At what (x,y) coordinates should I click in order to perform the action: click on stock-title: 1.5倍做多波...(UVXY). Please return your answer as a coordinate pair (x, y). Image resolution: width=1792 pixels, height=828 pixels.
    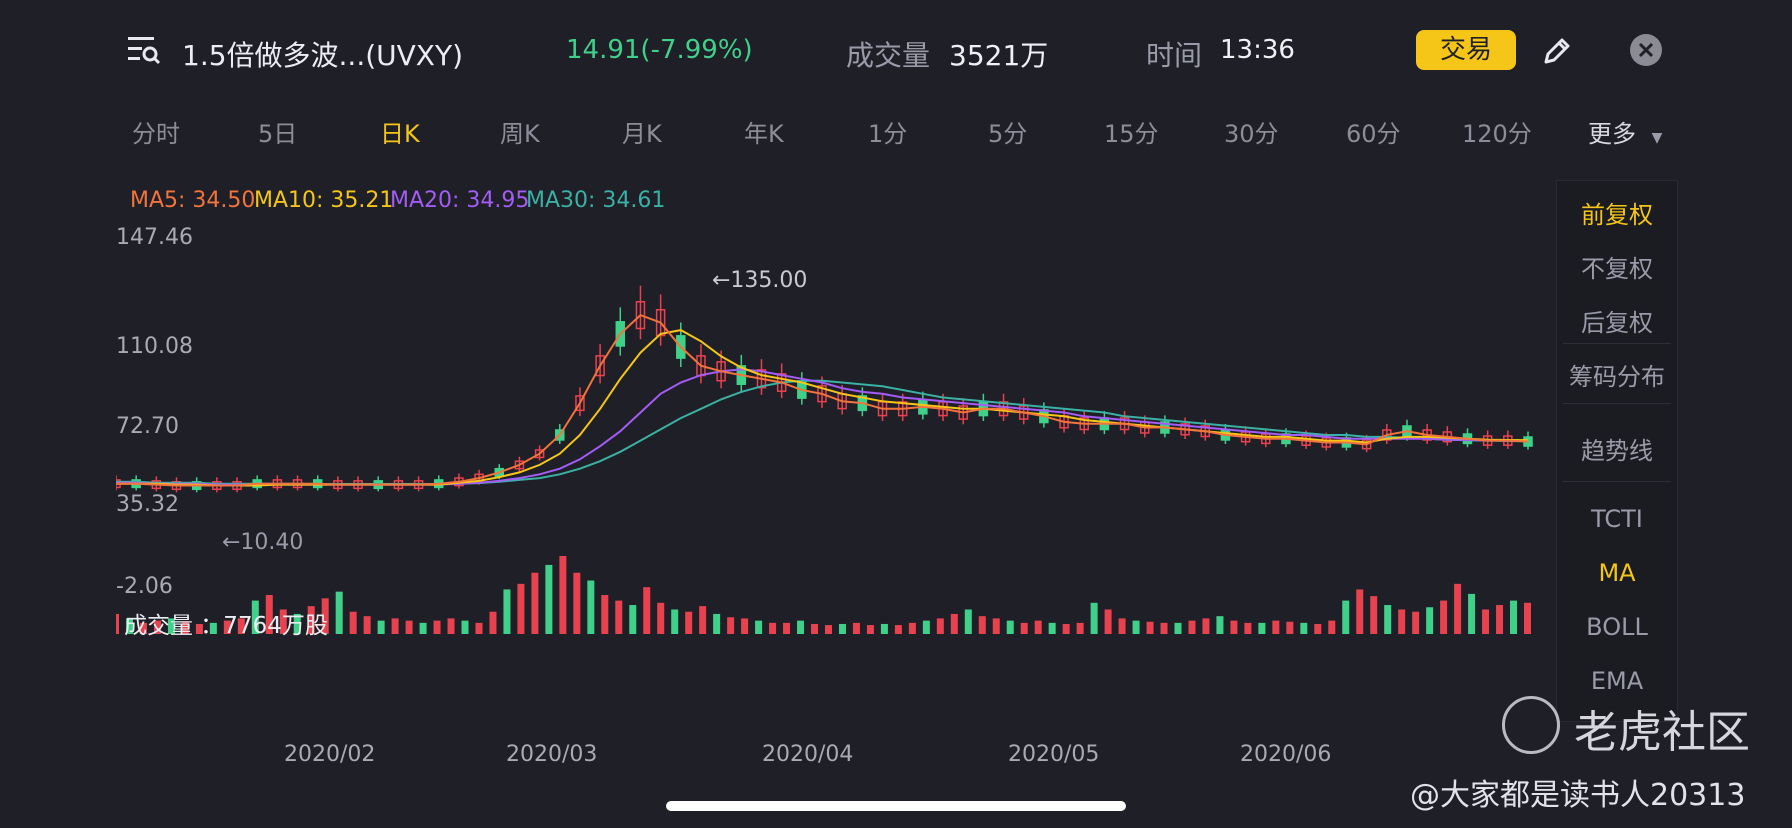
    Looking at the image, I should click on (323, 55).